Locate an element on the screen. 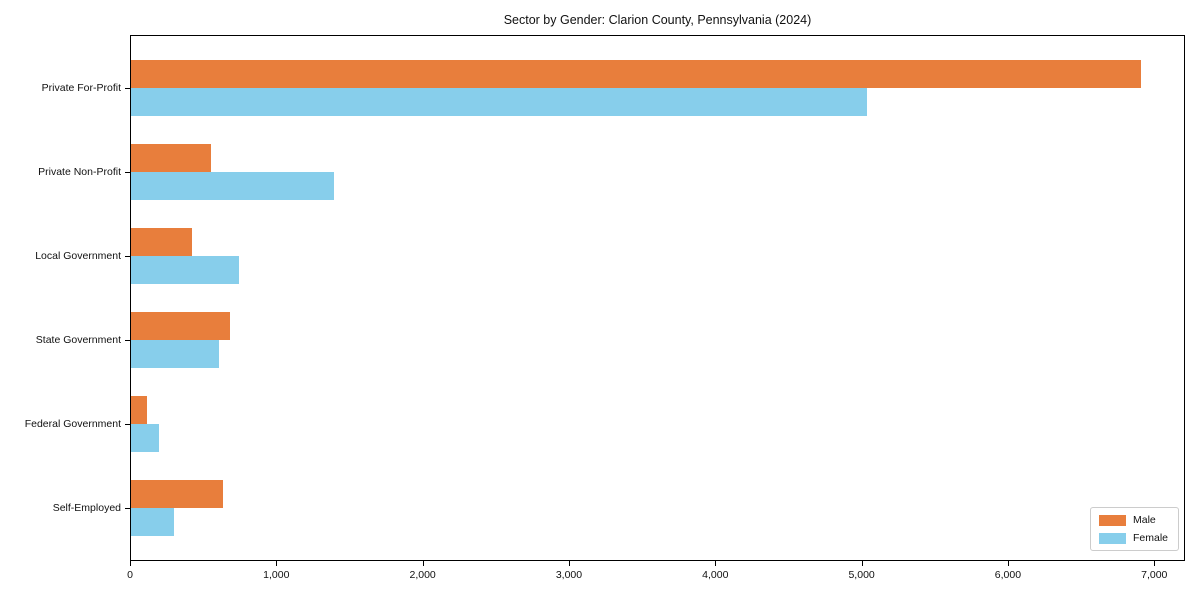 This screenshot has width=1200, height=600. legend-entry-female: Female is located at coordinates (1134, 538).